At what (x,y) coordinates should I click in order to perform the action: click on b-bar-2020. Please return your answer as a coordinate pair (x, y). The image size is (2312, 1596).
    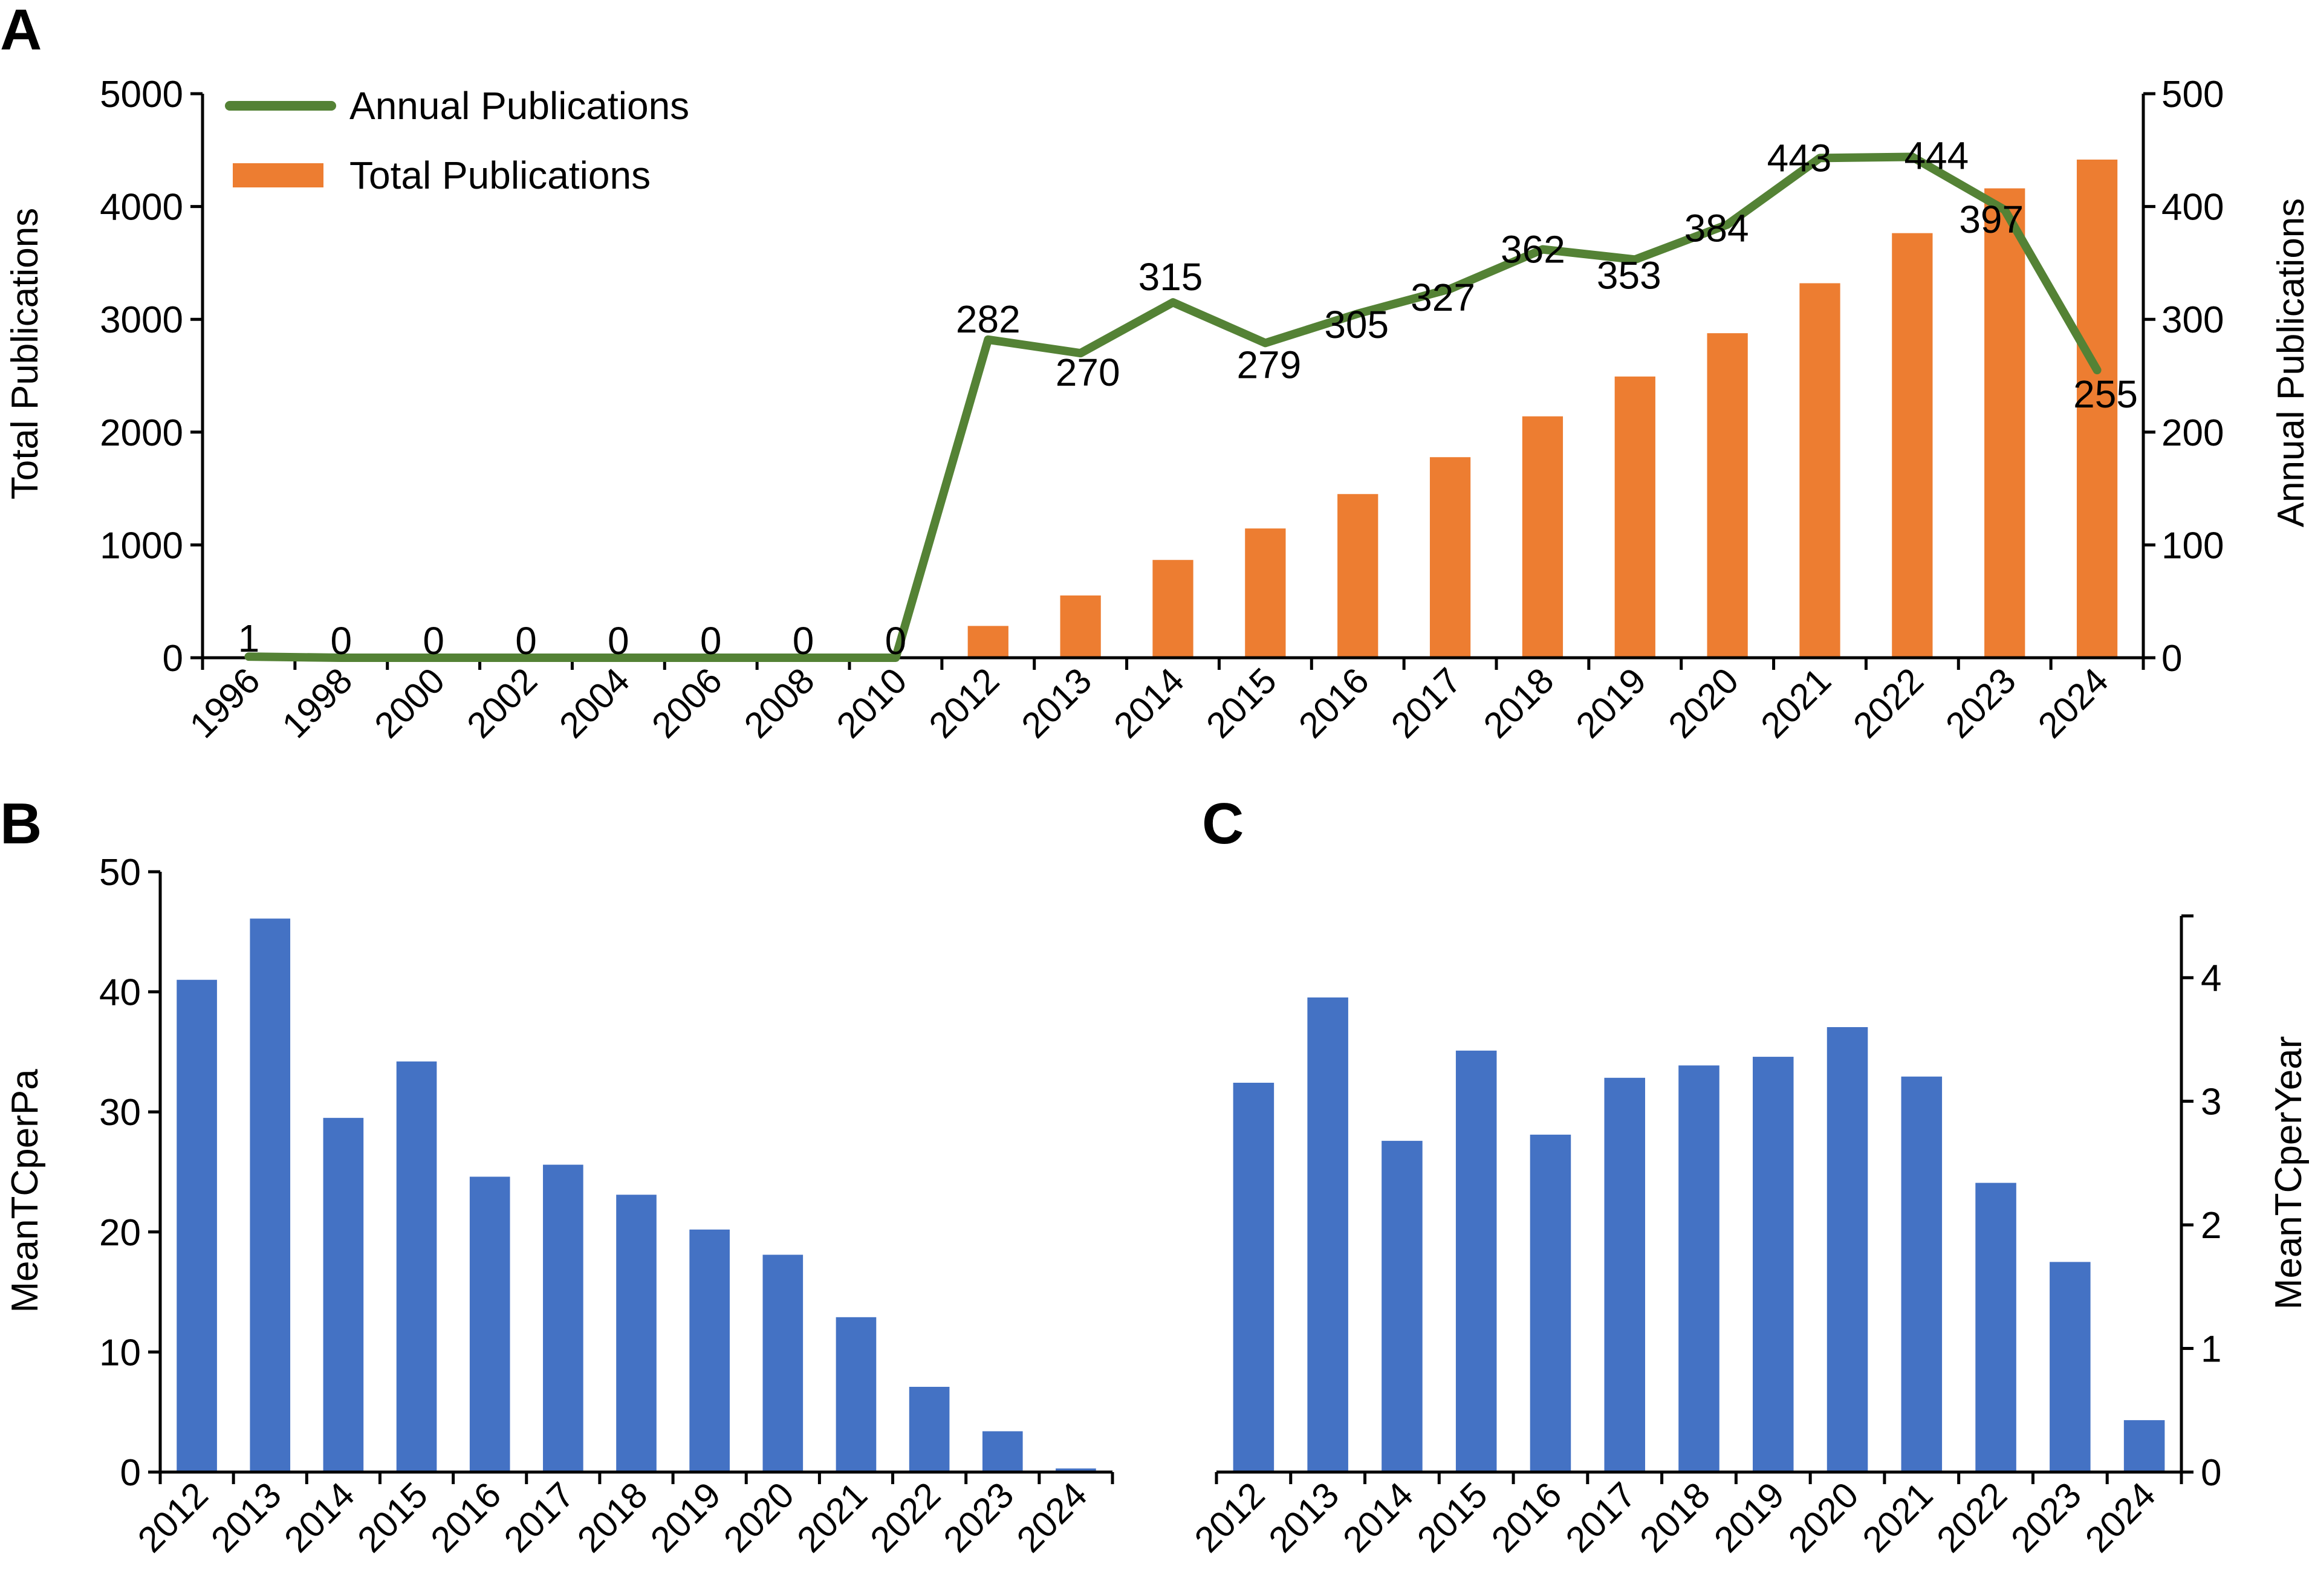
    Looking at the image, I should click on (783, 1363).